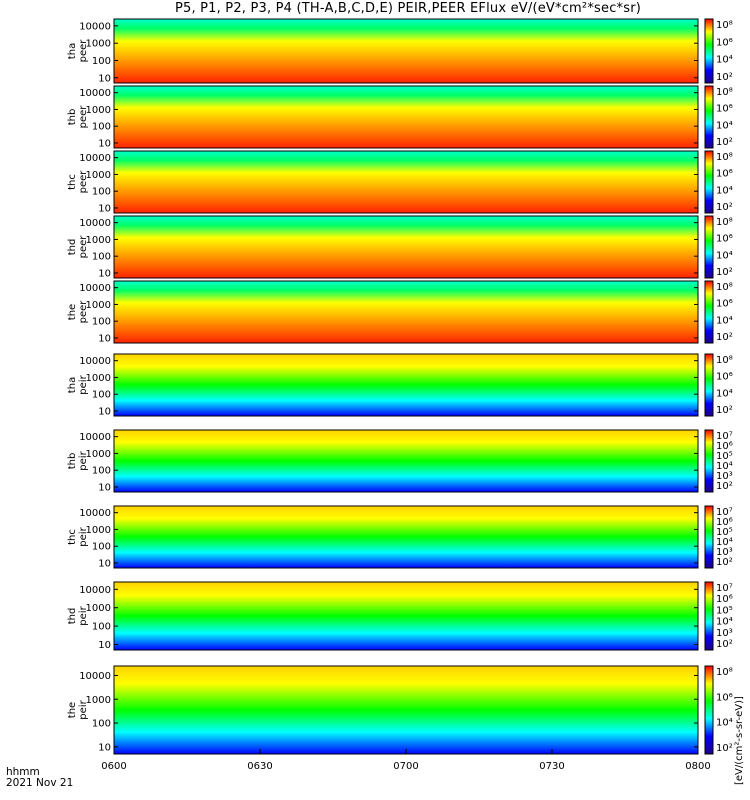  I want to click on colorbar-thd-peer, so click(709, 247).